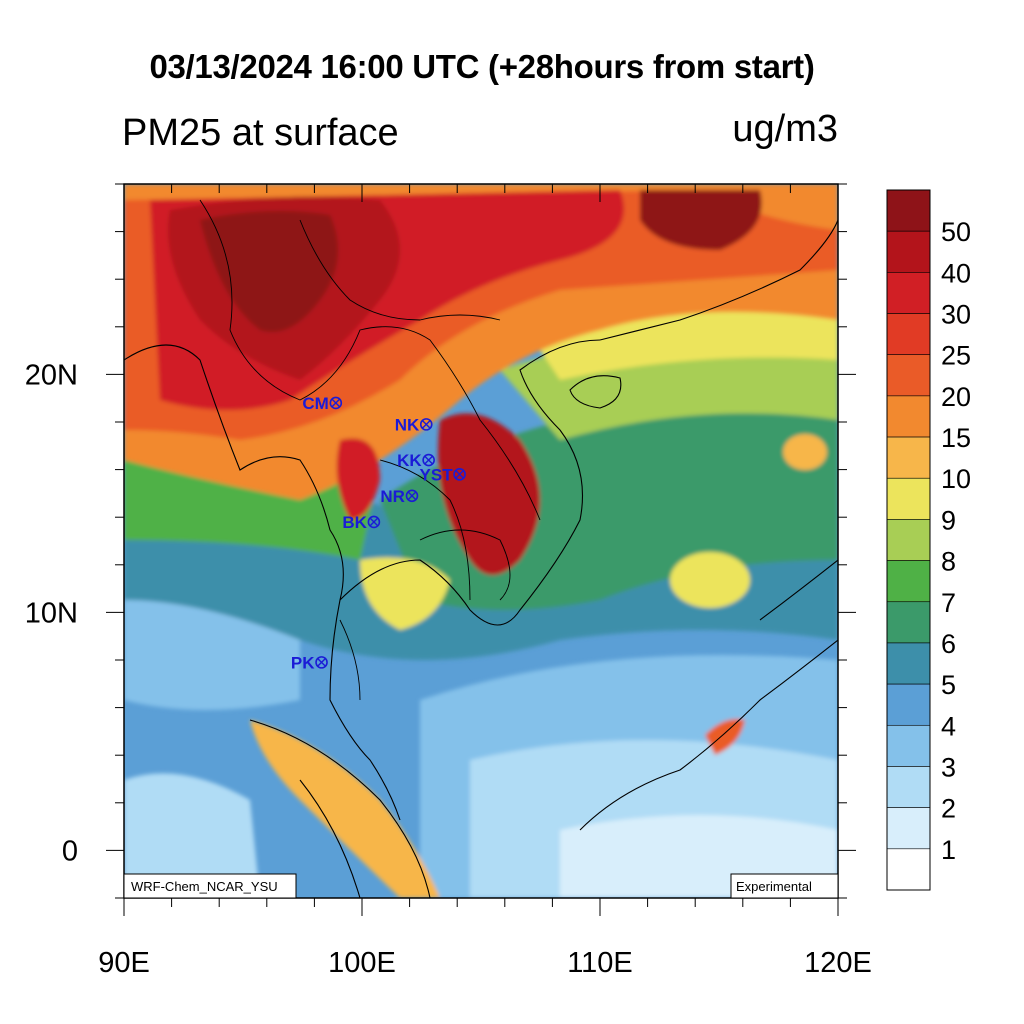  Describe the element at coordinates (437, 474) in the screenshot. I see `station-label: YST` at that location.